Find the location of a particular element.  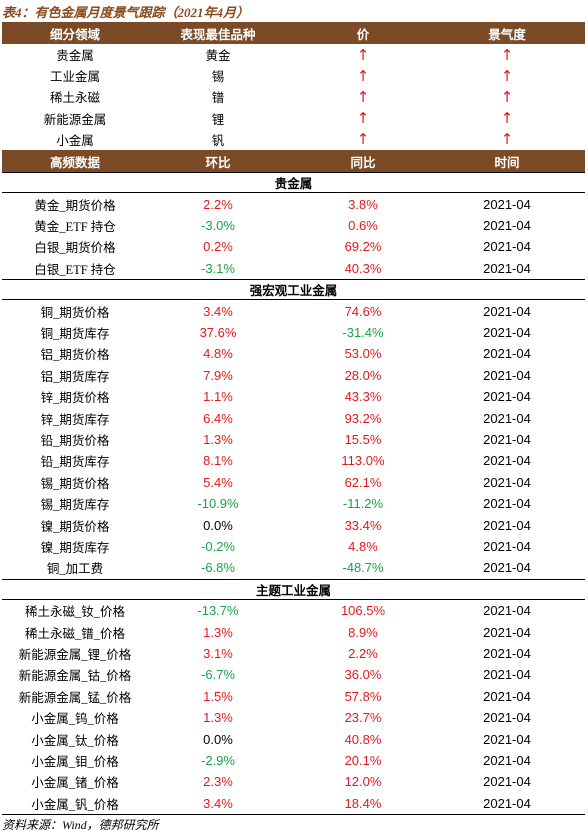

change-value: 0.0% is located at coordinates (218, 525).